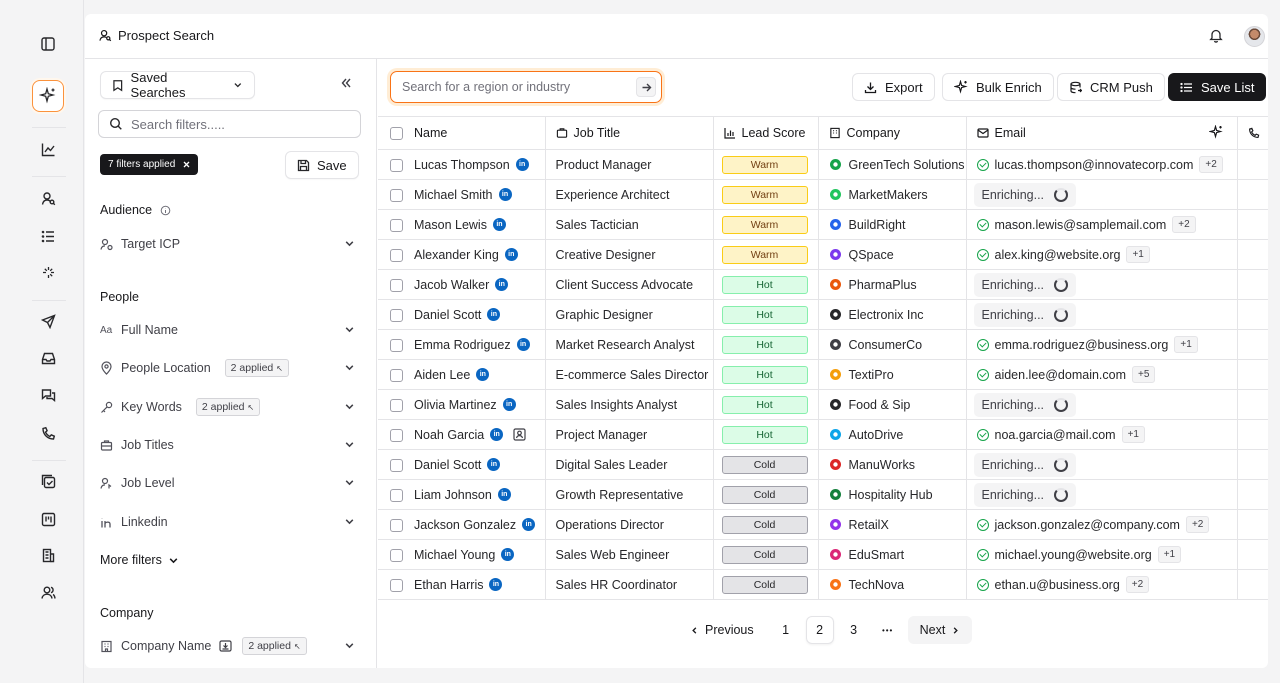 The height and width of the screenshot is (683, 1280). I want to click on filter-people-location: People Location 2 applied ↖, so click(227, 368).